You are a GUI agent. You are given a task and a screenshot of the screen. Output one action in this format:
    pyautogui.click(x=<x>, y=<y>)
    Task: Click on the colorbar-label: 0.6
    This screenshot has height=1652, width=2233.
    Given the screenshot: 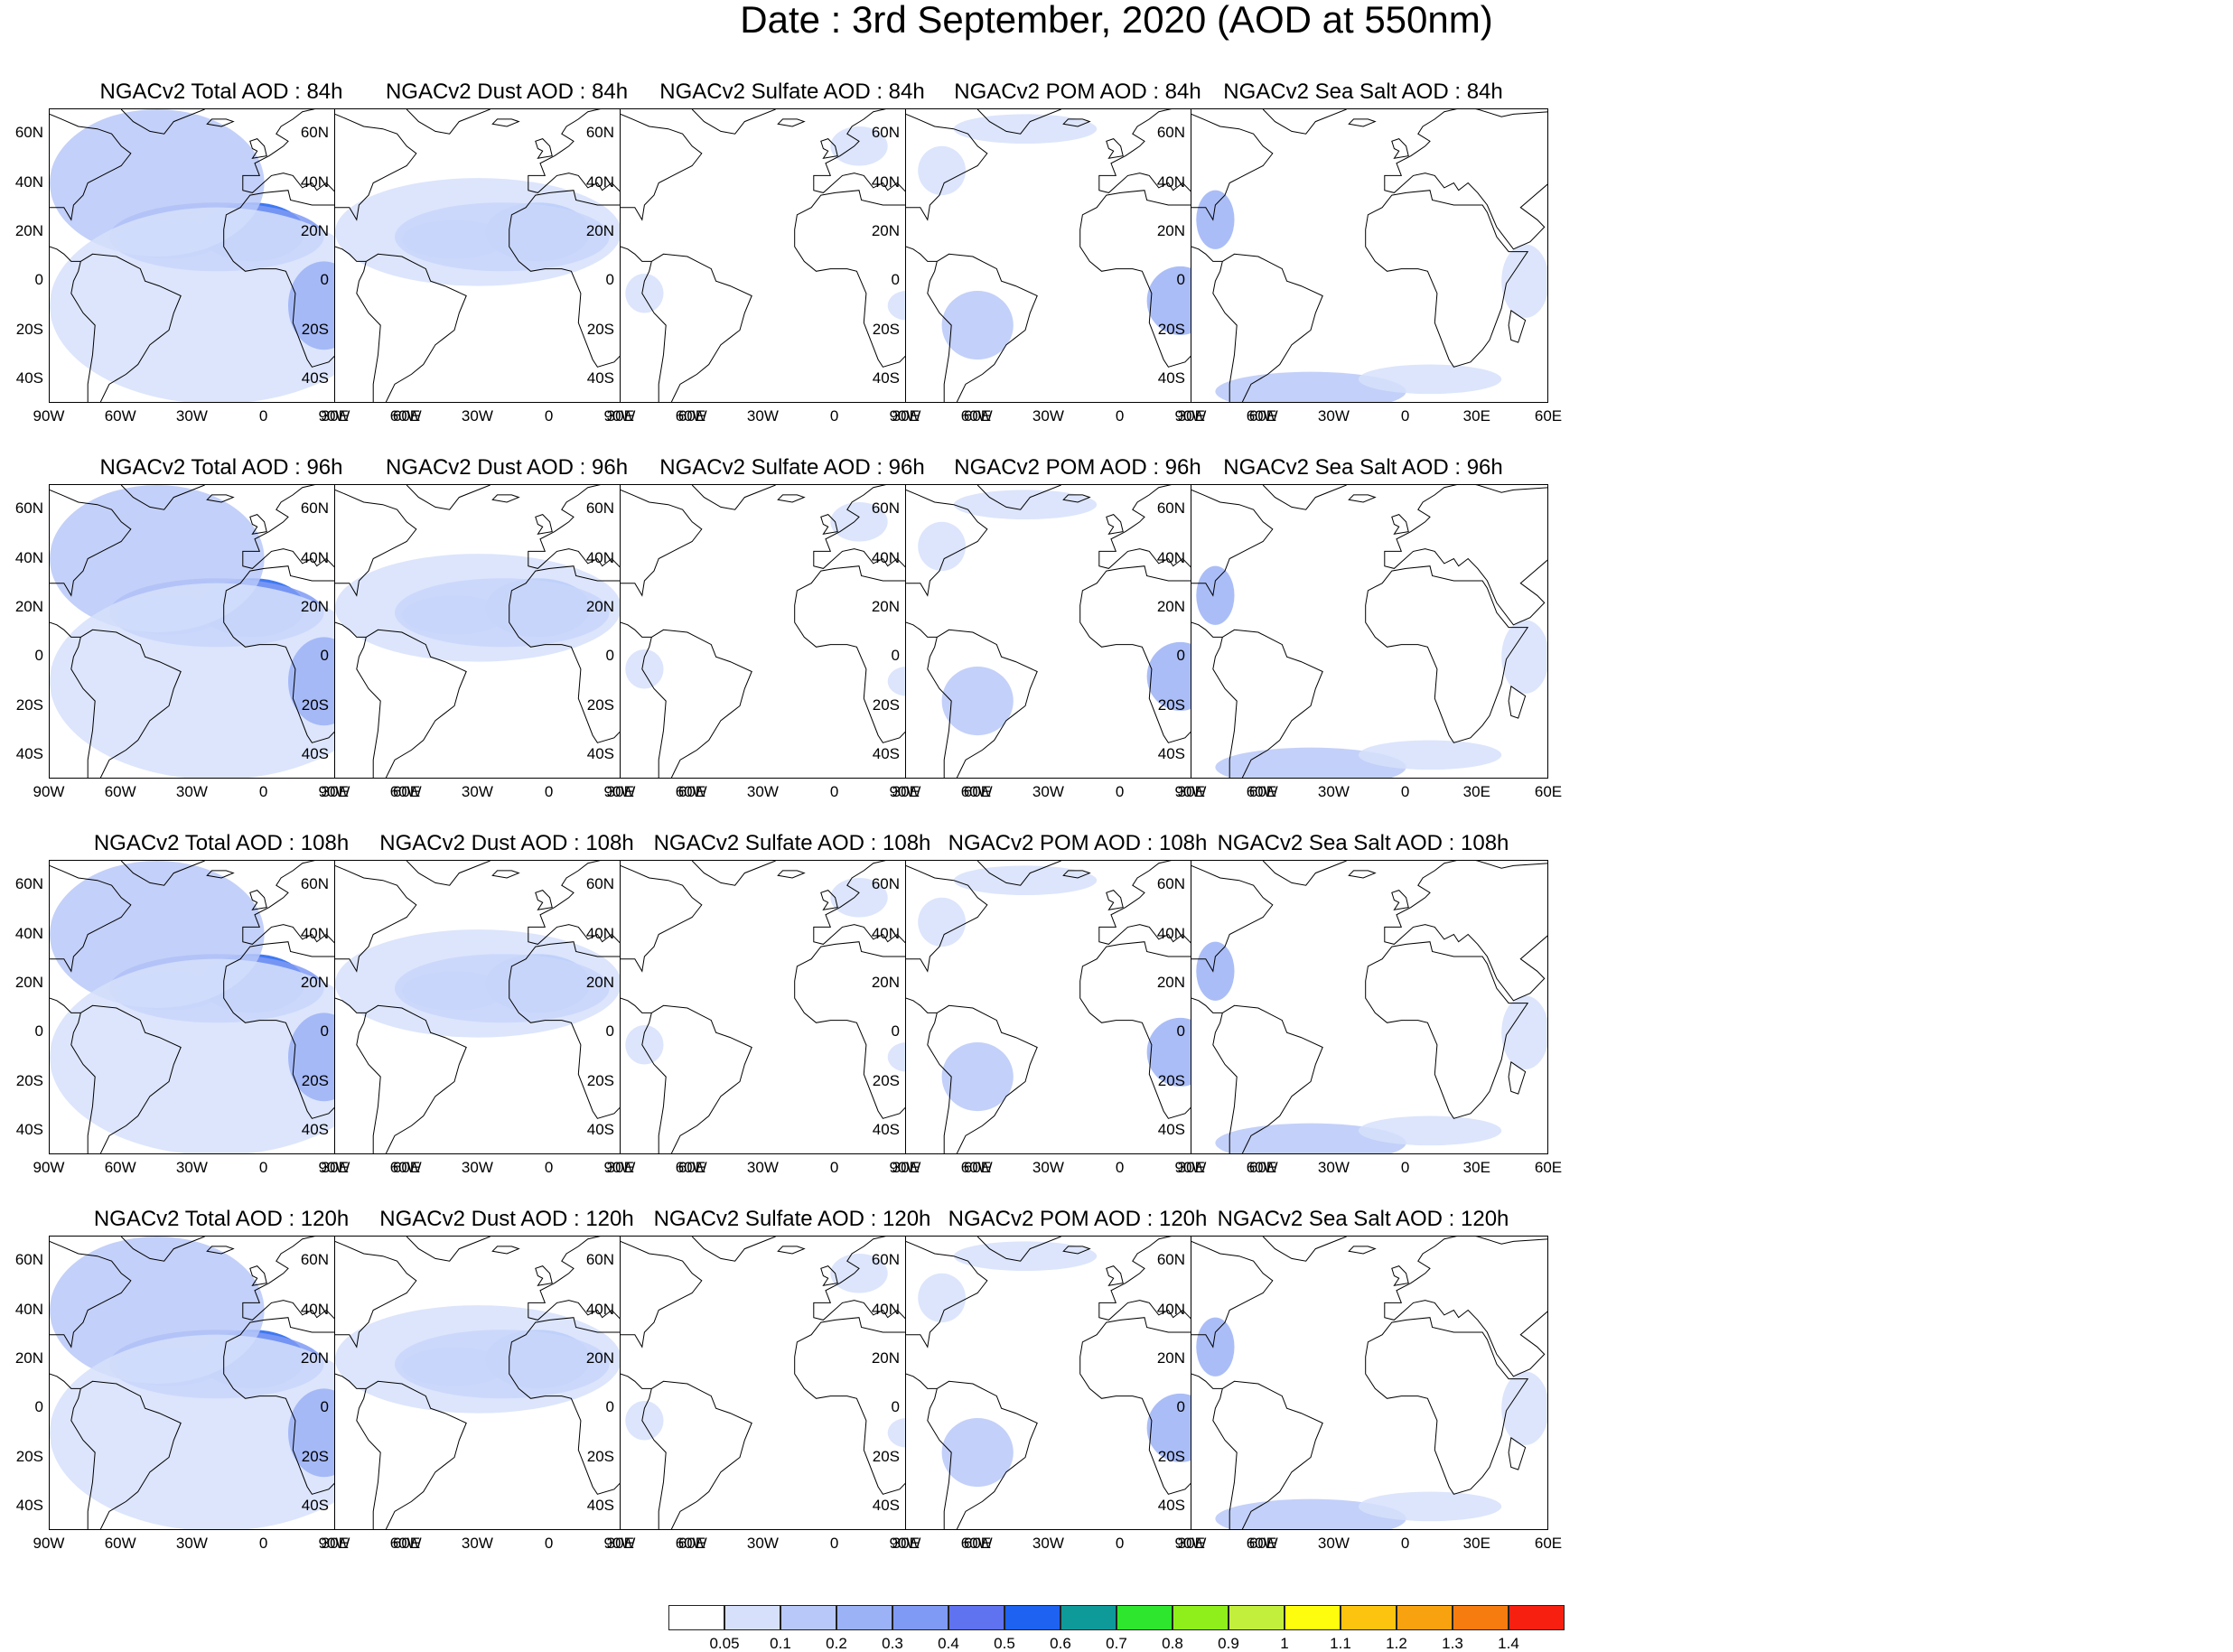 What is the action you would take?
    pyautogui.click(x=1060, y=1643)
    